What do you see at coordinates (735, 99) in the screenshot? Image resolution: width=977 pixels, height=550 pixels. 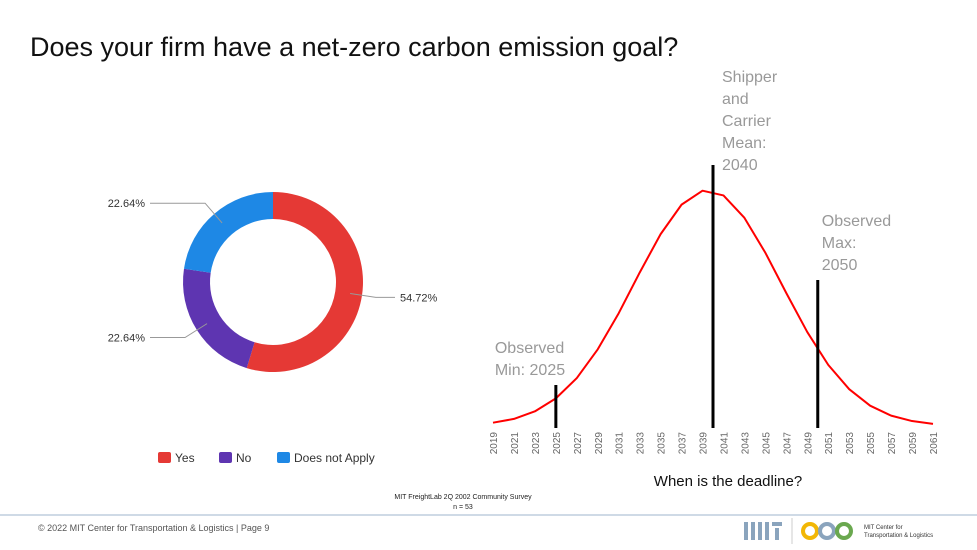 I see `annotation-text: and` at bounding box center [735, 99].